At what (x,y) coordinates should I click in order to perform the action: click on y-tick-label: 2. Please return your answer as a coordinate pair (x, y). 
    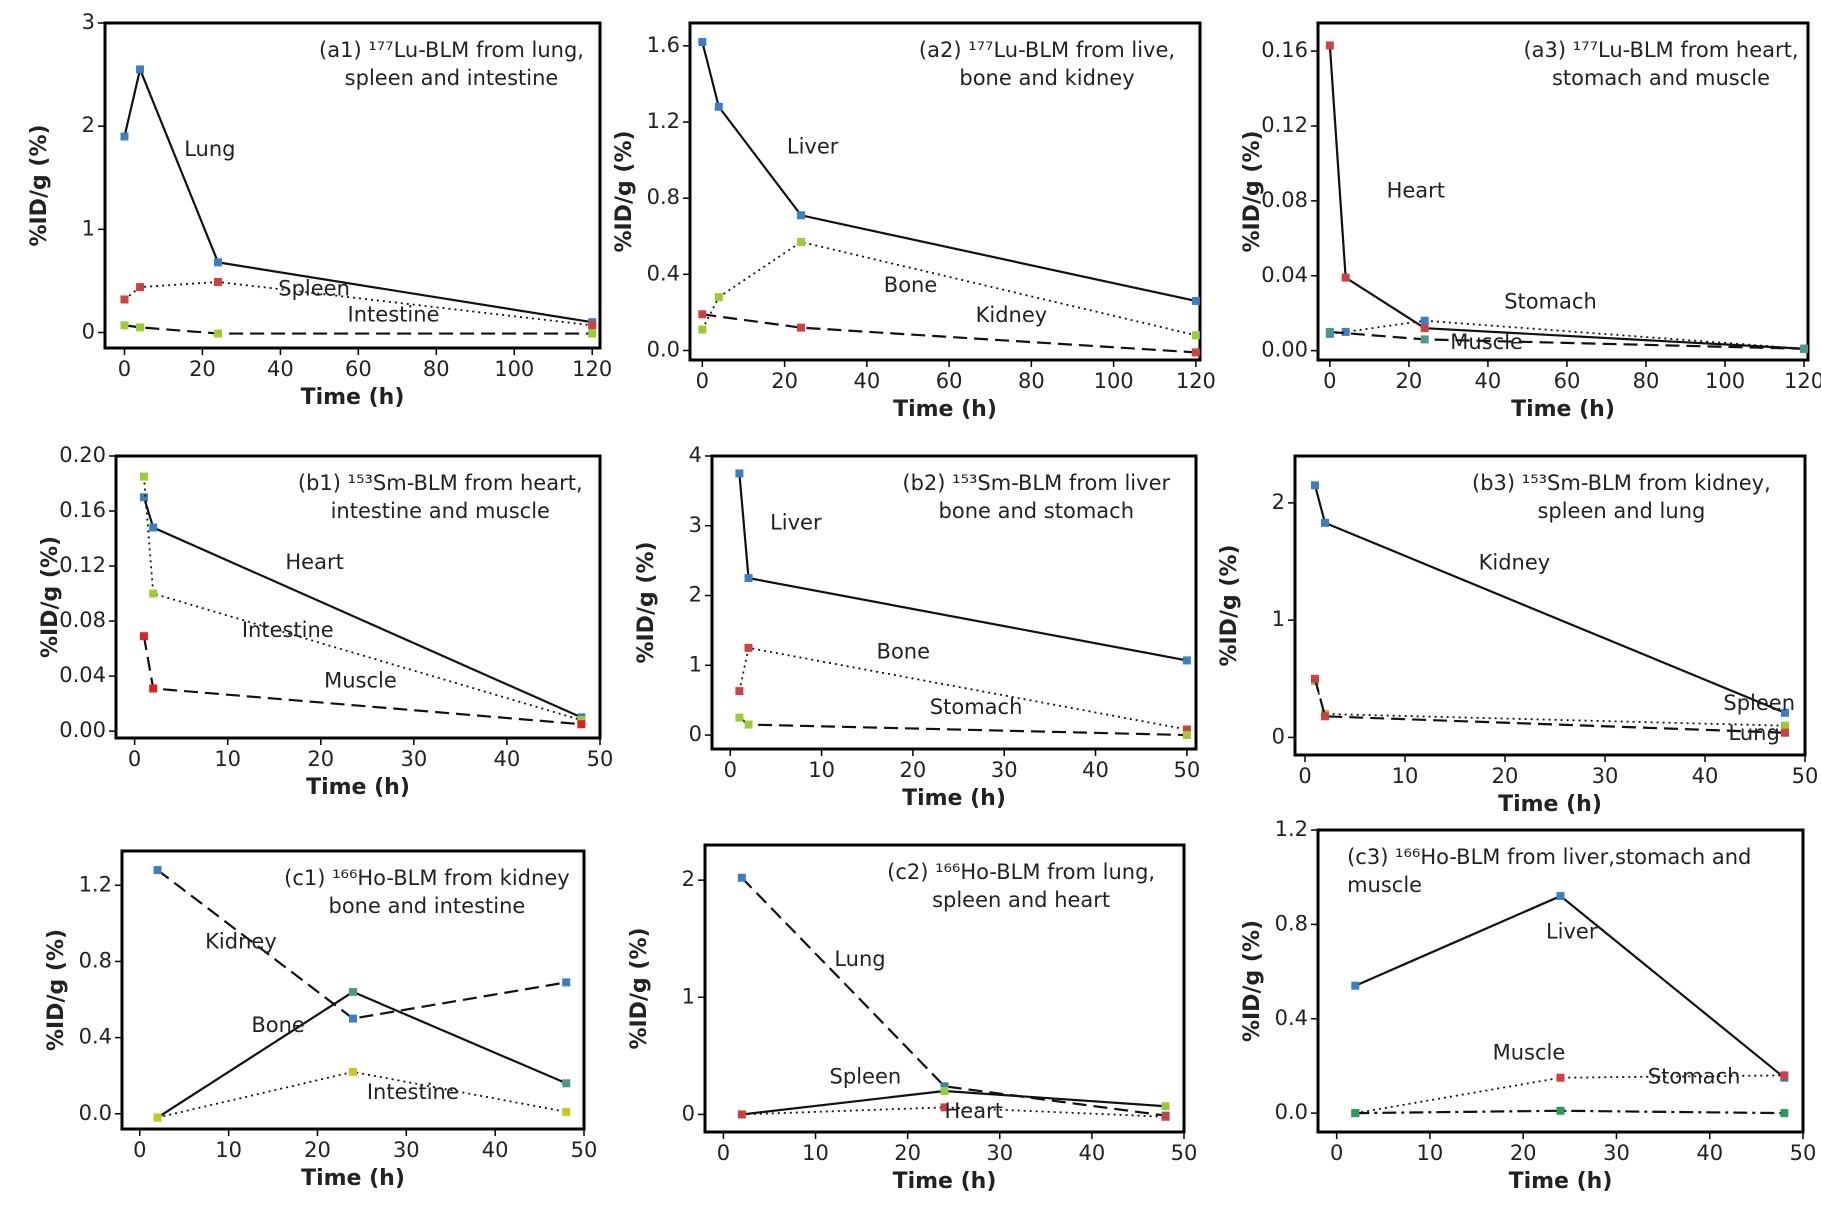
    Looking at the image, I should click on (1278, 502).